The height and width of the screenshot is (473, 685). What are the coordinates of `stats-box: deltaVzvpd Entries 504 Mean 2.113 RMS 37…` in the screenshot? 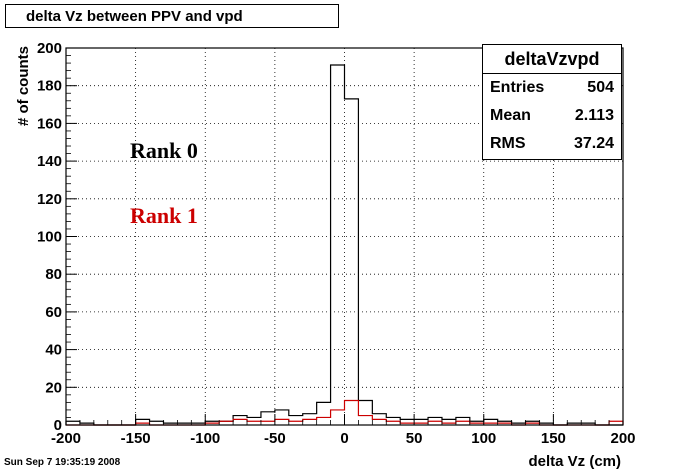 It's located at (552, 102).